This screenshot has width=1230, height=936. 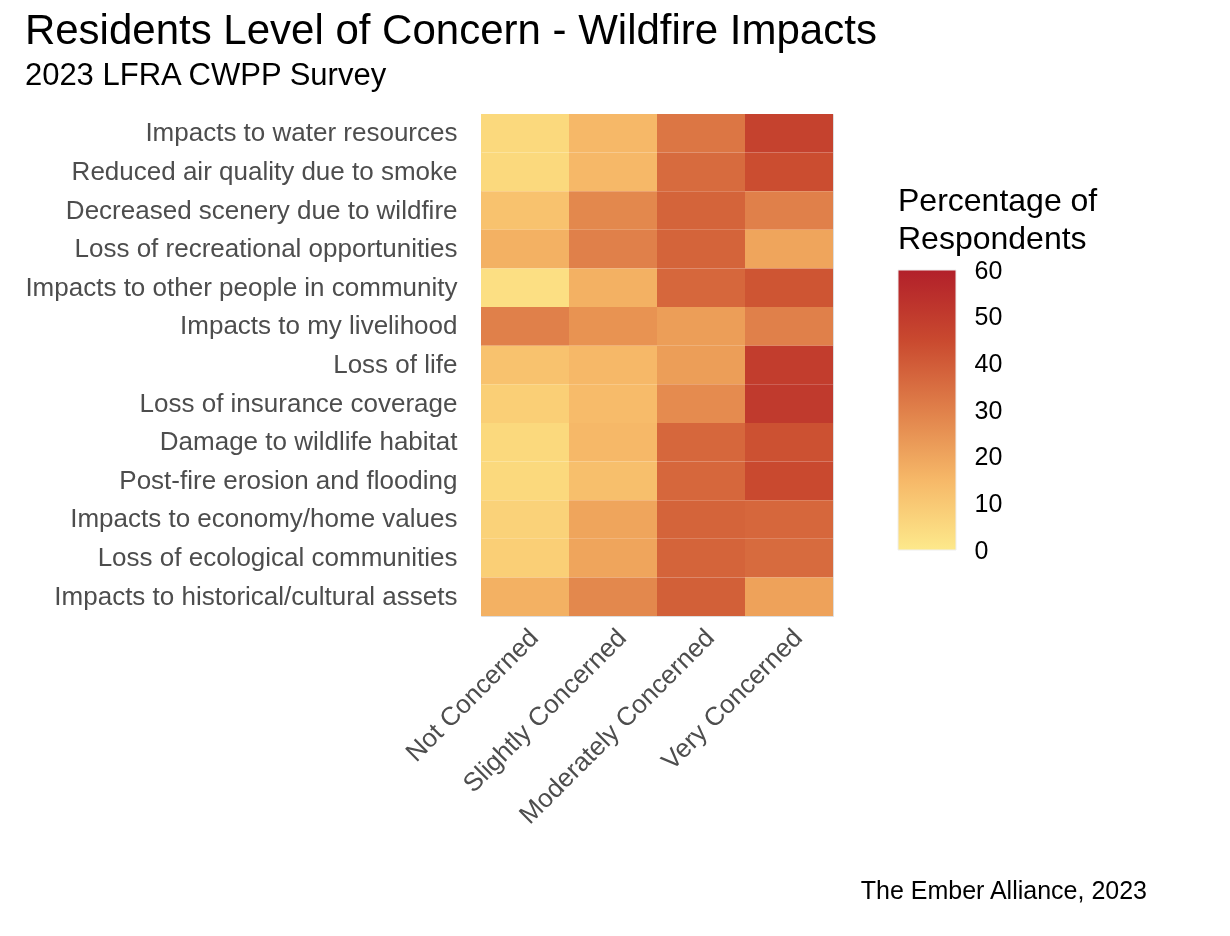 What do you see at coordinates (395, 364) in the screenshot?
I see `y-tick-label: Loss of life` at bounding box center [395, 364].